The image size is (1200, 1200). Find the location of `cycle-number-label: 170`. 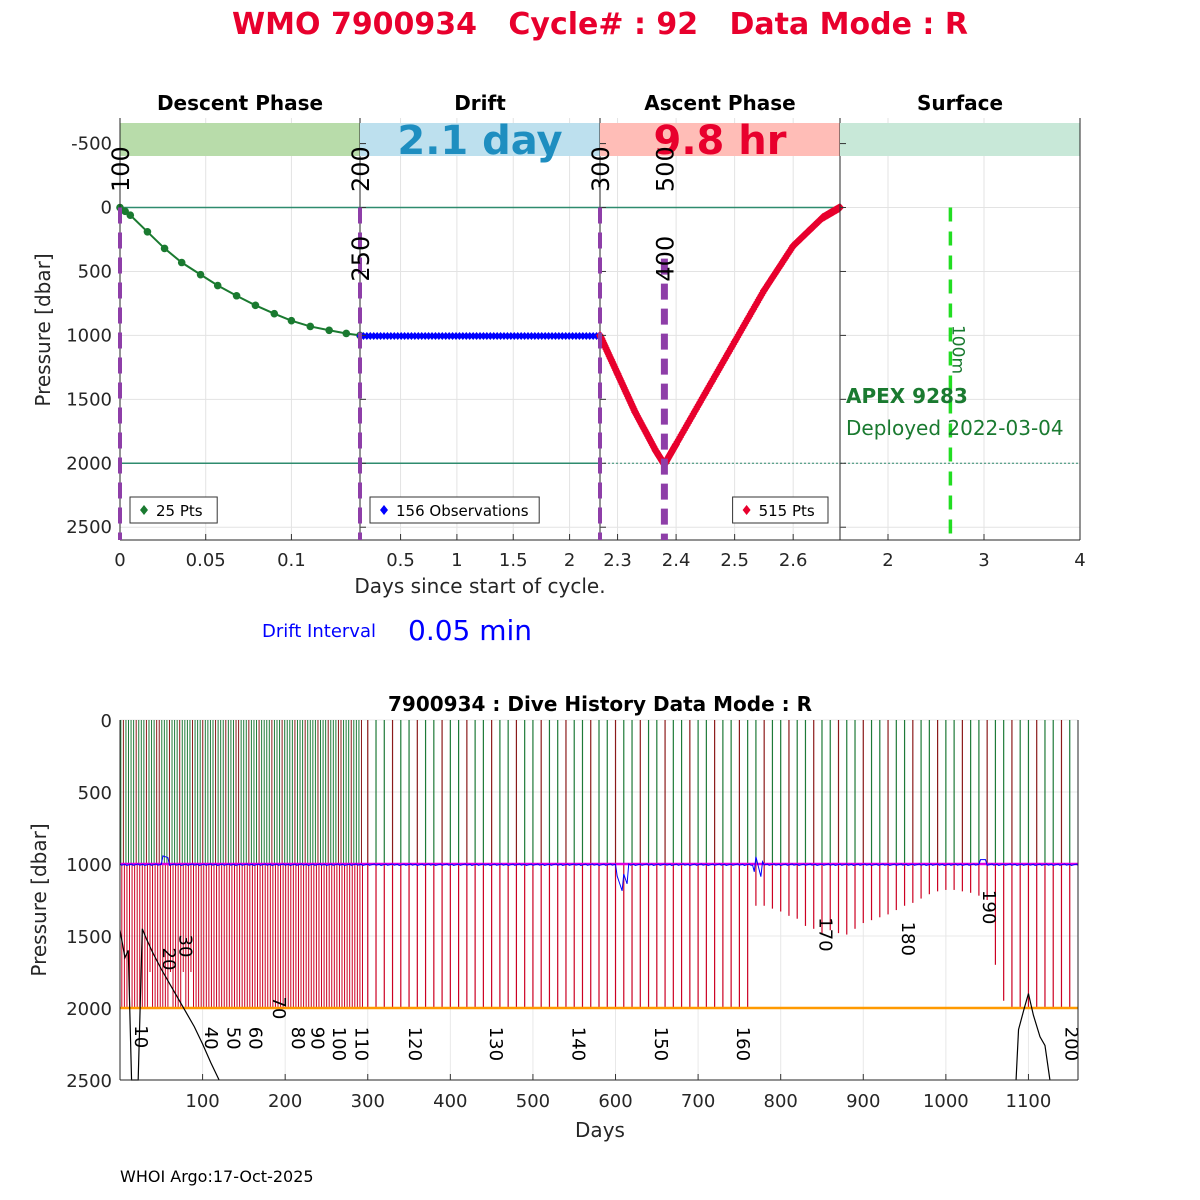

cycle-number-label: 170 is located at coordinates (825, 934).